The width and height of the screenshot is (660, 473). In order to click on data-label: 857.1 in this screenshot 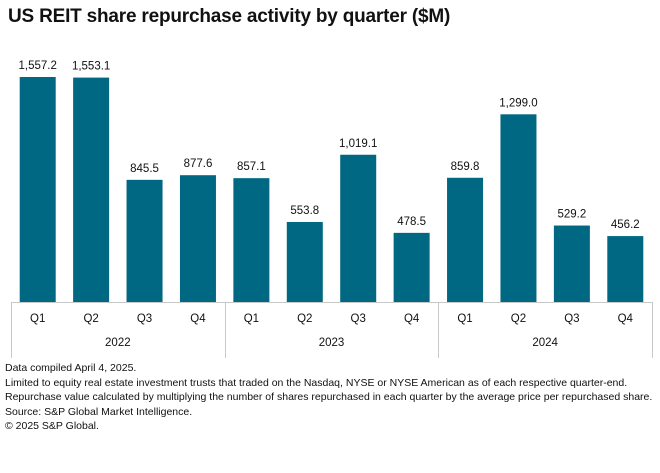, I will do `click(251, 167)`.